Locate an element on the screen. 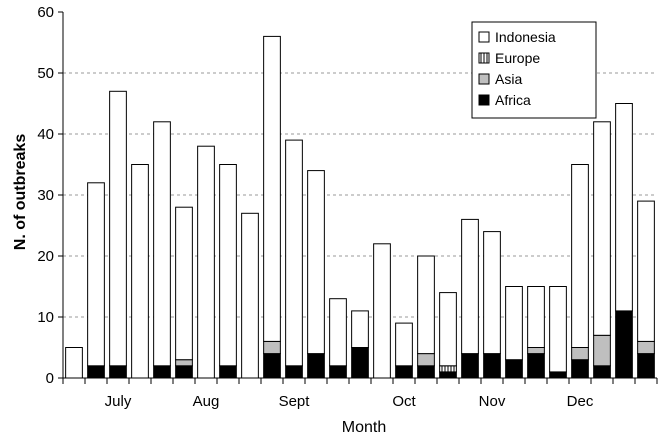  x-tick-label: Dec is located at coordinates (580, 401).